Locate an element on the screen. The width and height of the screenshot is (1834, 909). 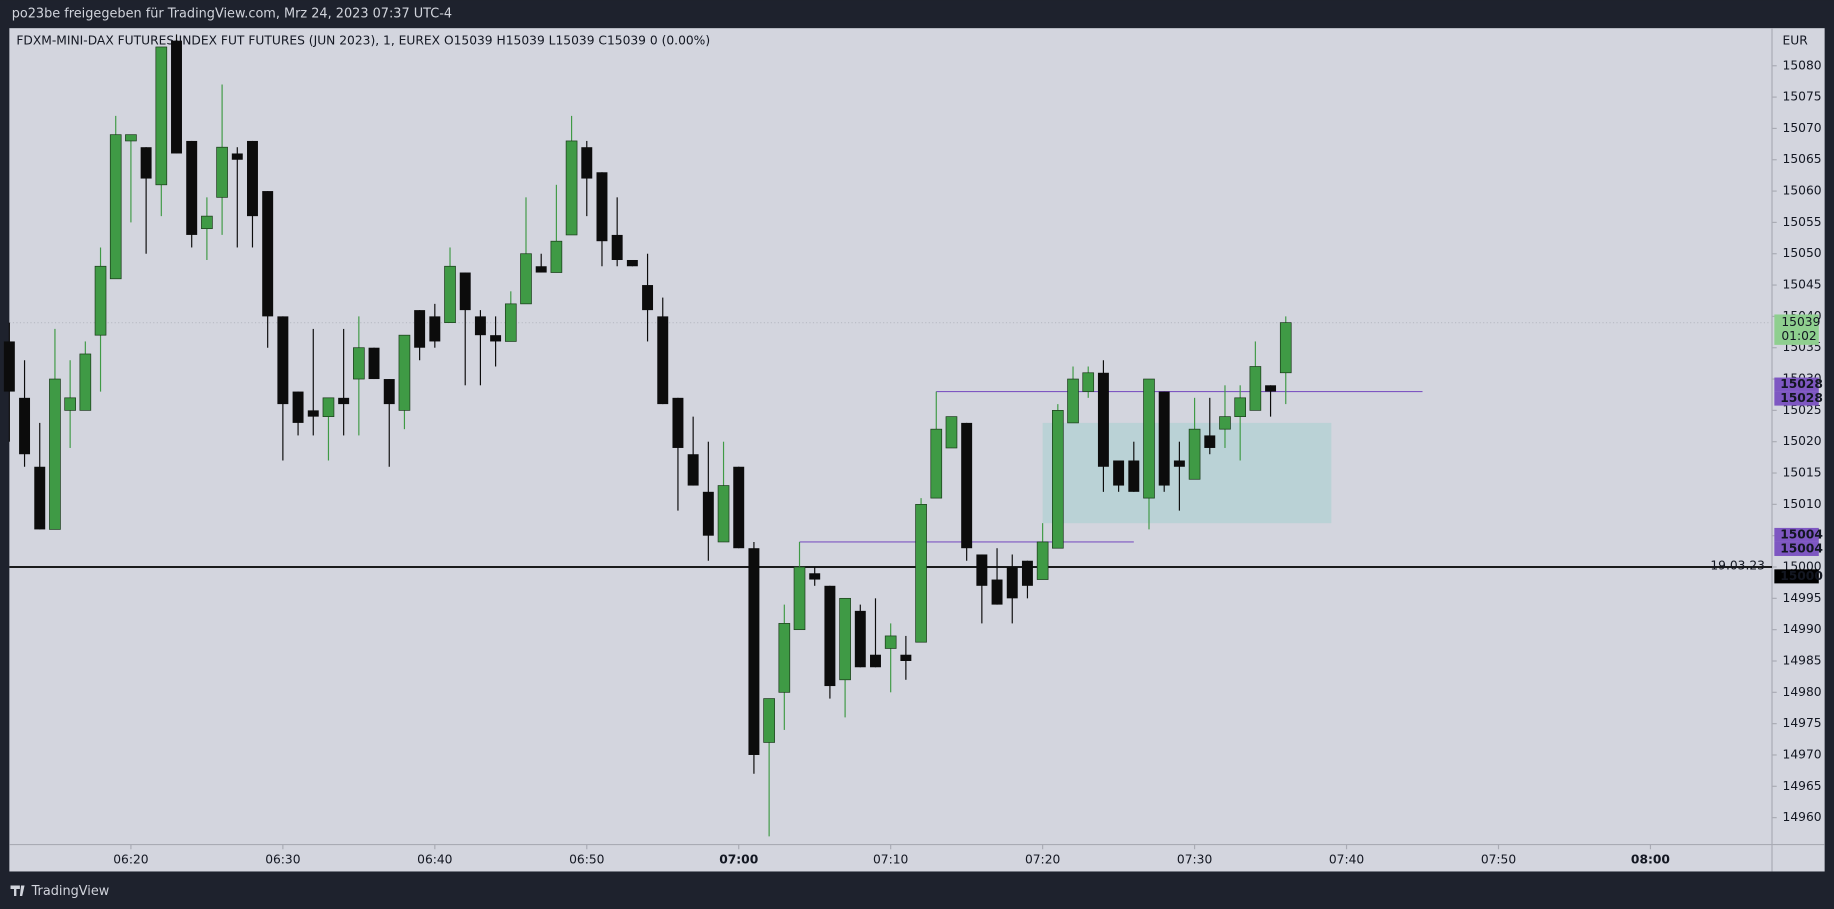
y-tick-label: 15055 is located at coordinates (1802, 222).